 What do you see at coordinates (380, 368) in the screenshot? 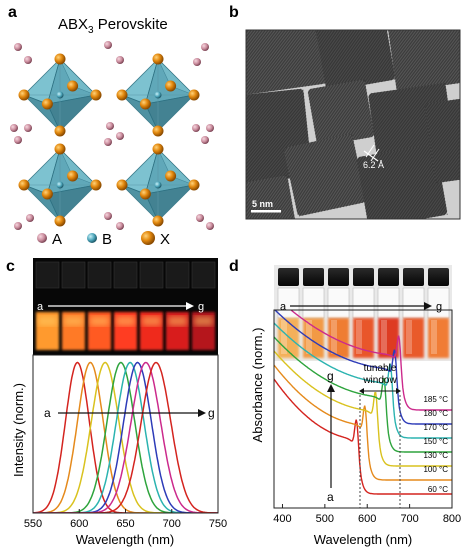
I see `window-label-1: tunable` at bounding box center [380, 368].